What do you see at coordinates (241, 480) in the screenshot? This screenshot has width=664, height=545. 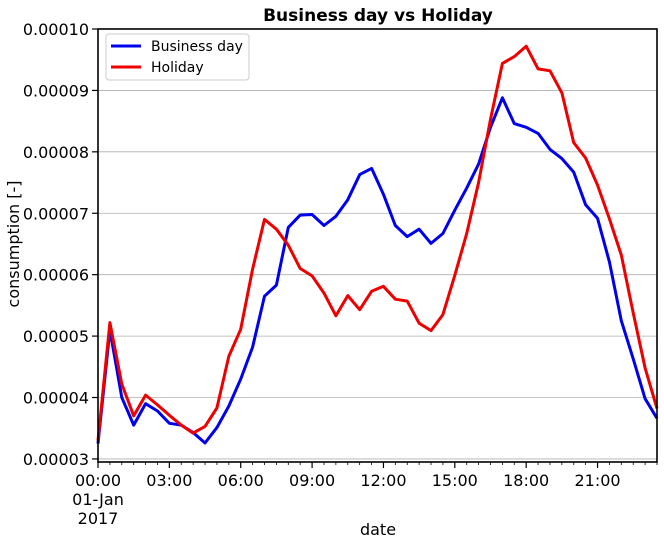 I see `x-tick-label: 06:00` at bounding box center [241, 480].